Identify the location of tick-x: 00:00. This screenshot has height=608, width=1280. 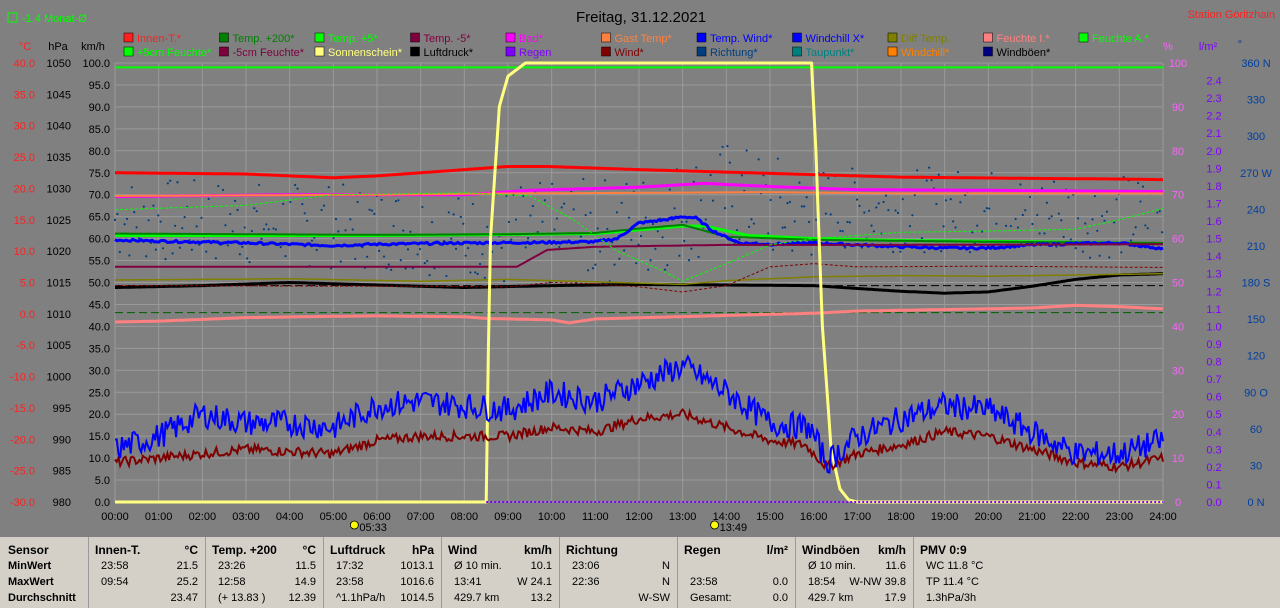
(115, 517).